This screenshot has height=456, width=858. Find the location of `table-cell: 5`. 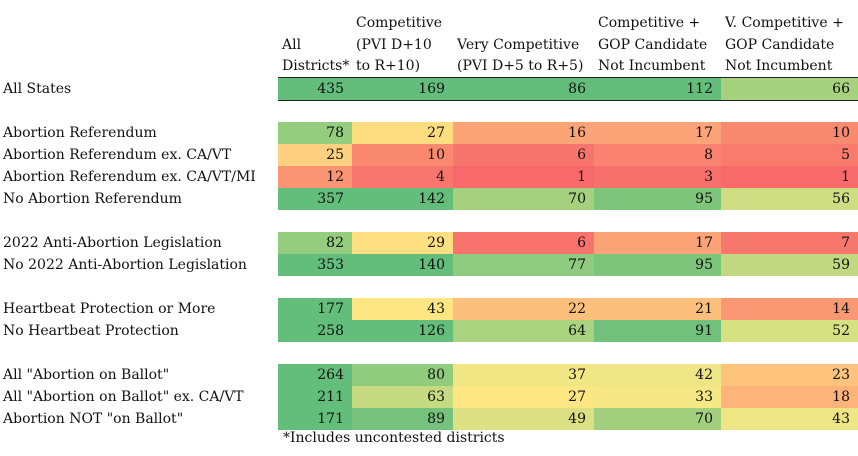

table-cell: 5 is located at coordinates (789, 155).